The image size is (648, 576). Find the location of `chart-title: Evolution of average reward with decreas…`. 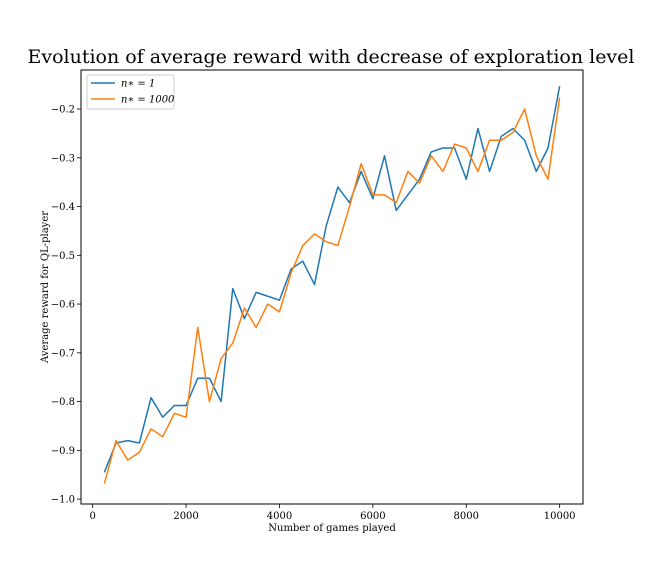

chart-title: Evolution of average reward with decreas… is located at coordinates (330, 57).